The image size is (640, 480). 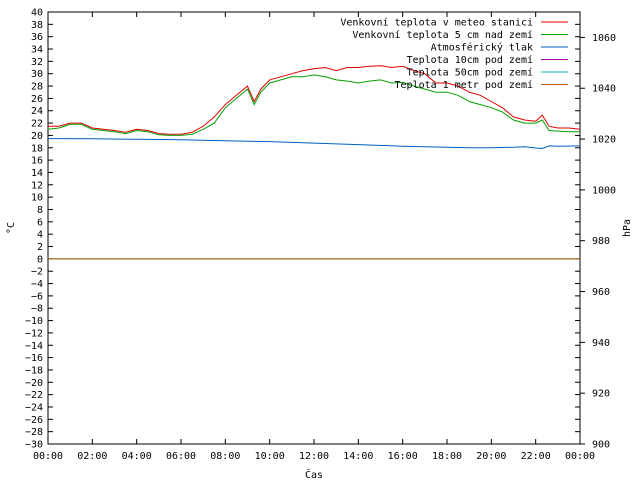 What do you see at coordinates (37, 87) in the screenshot?
I see `y-left-tick-label: 28` at bounding box center [37, 87].